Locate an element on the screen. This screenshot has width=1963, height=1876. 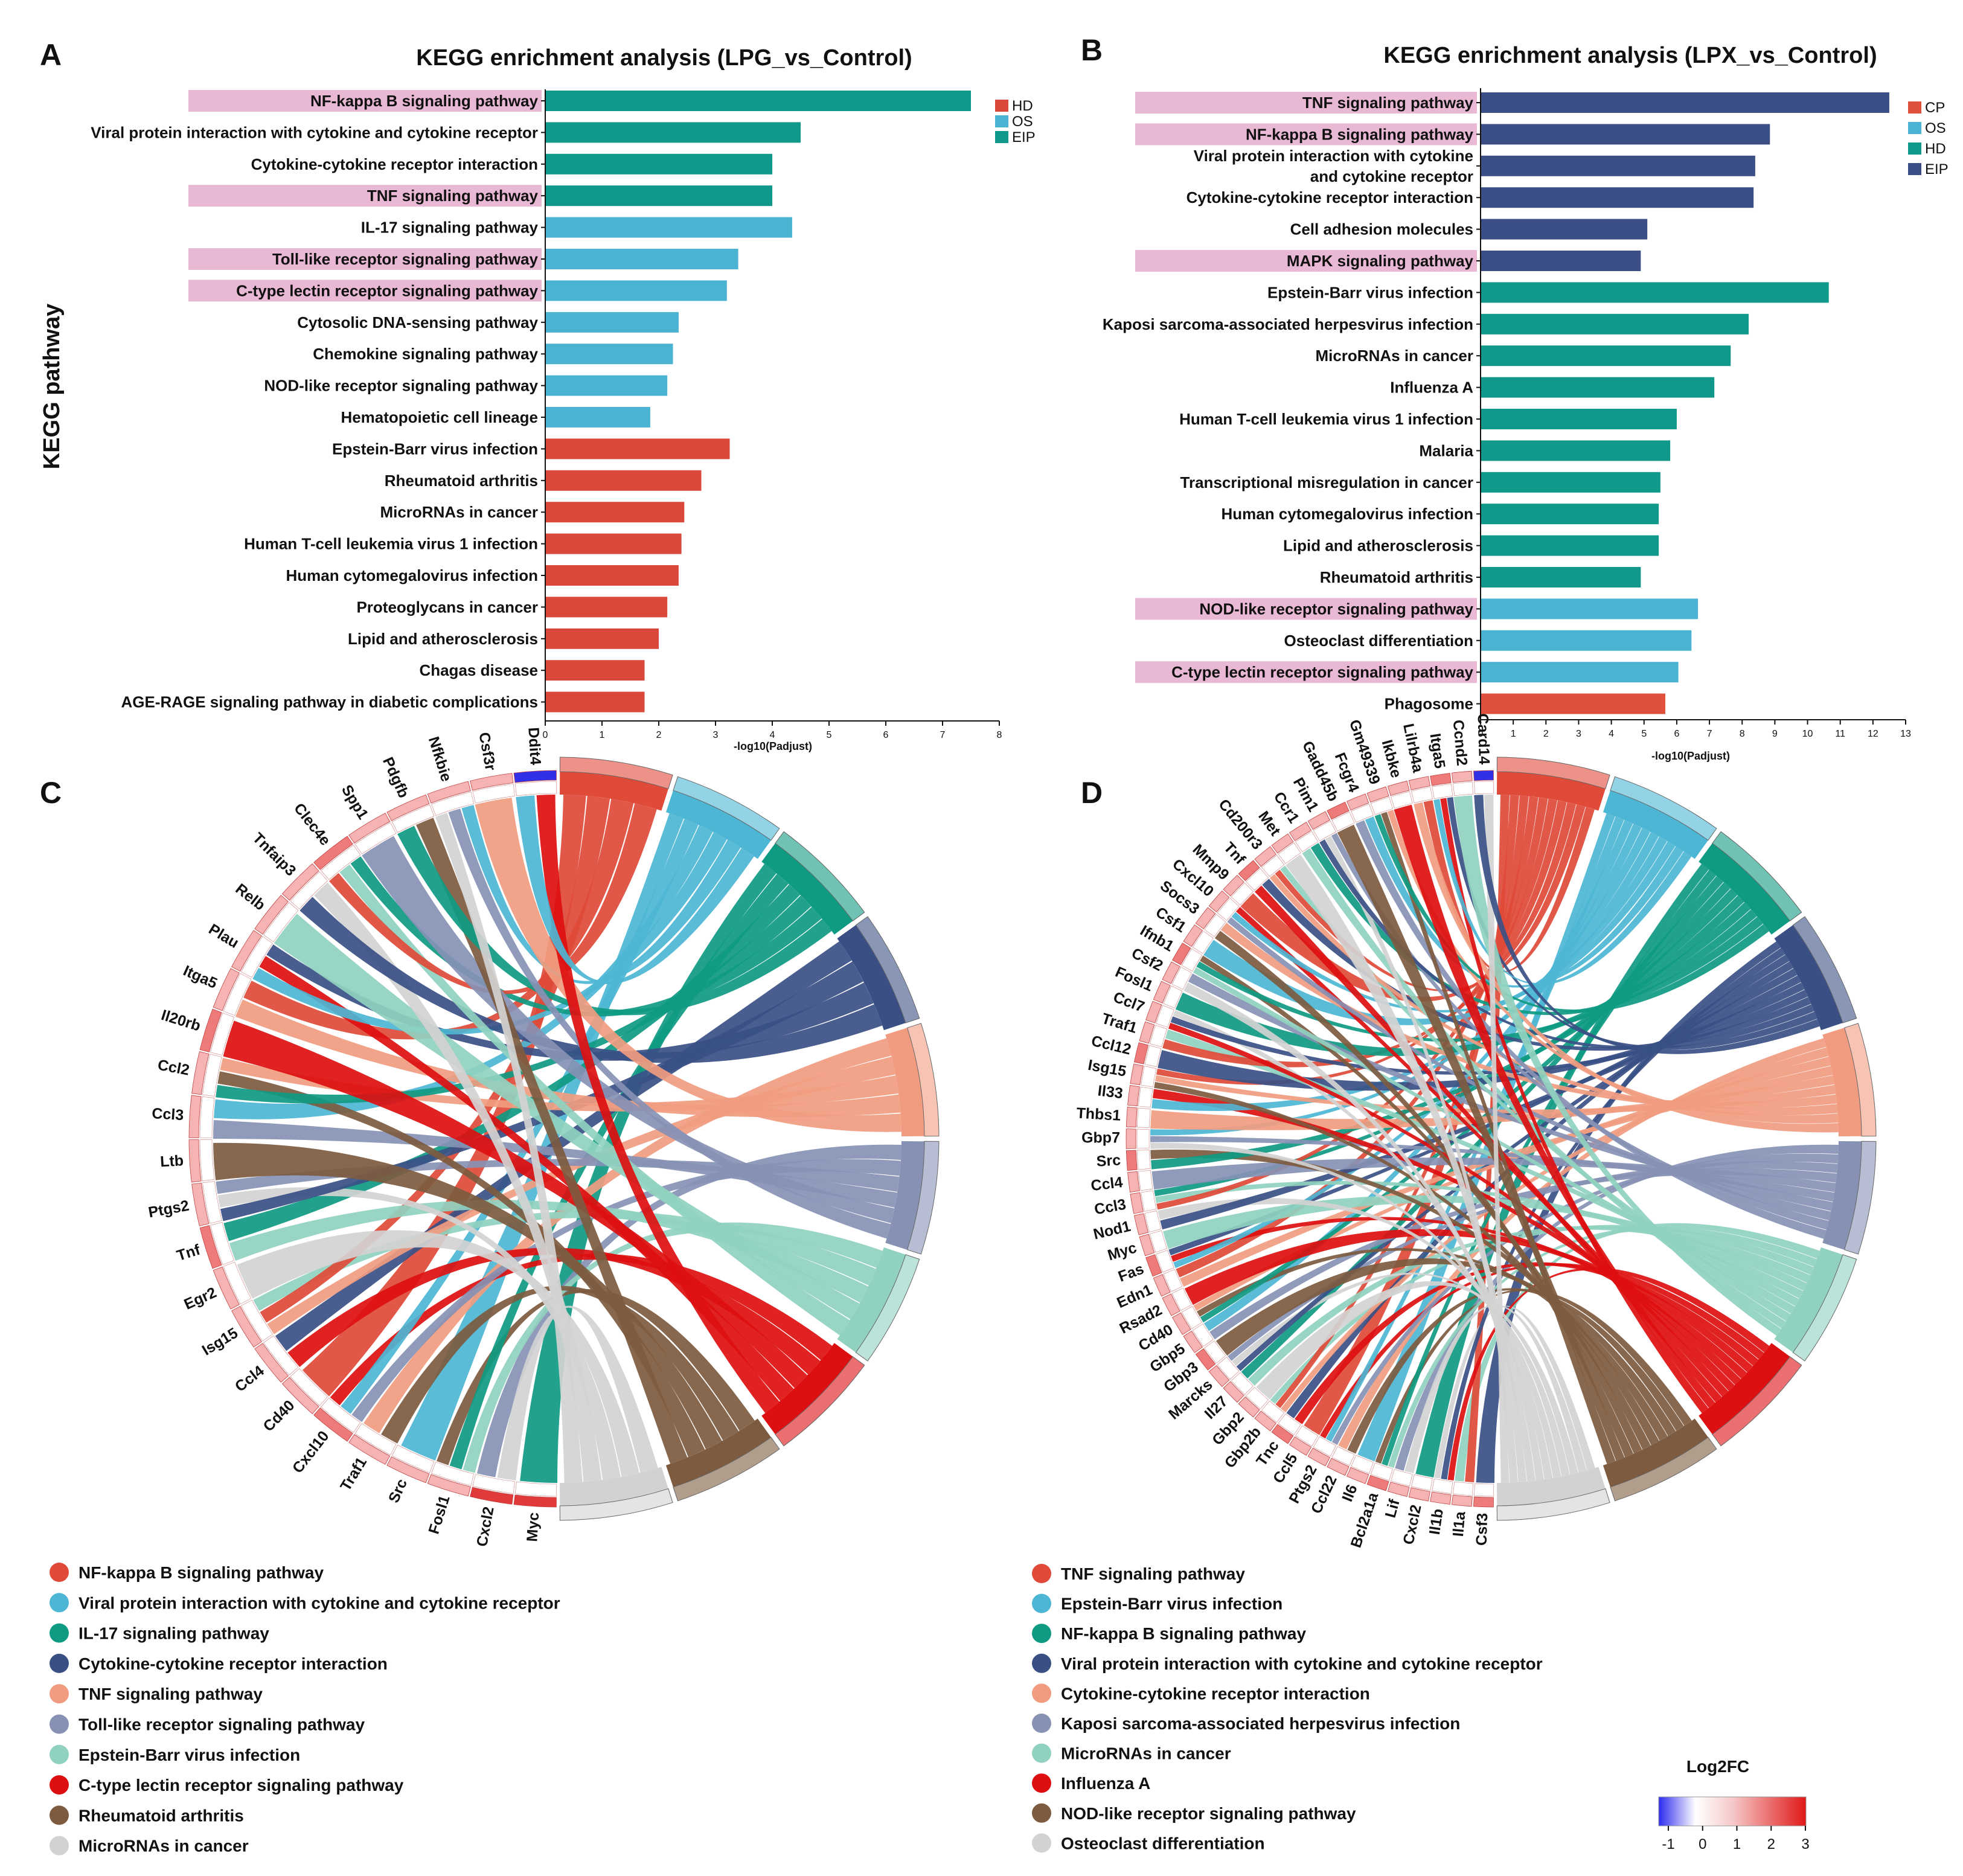
category-label: Chemokine signaling pathway is located at coordinates (425, 354).